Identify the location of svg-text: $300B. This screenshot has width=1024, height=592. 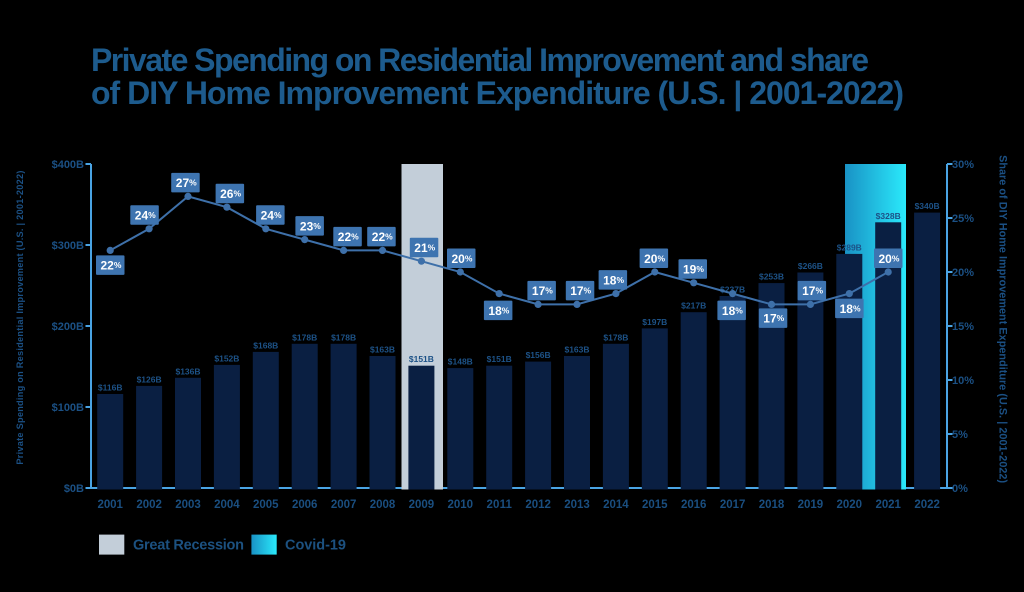
(68, 246).